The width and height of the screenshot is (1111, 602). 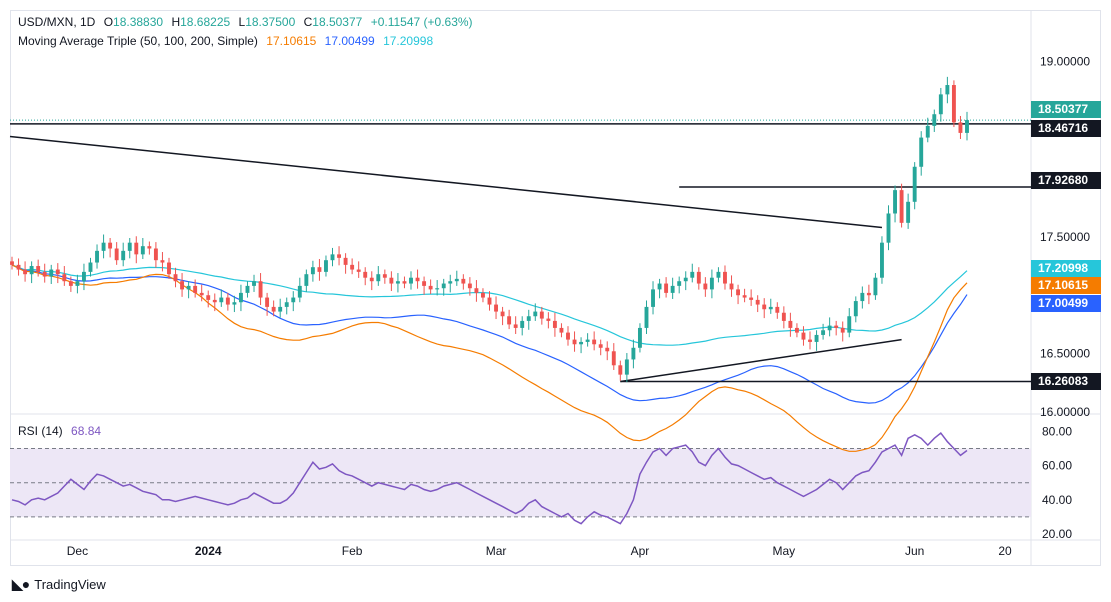 What do you see at coordinates (40, 431) in the screenshot?
I see `rsi-title: RSI (14)` at bounding box center [40, 431].